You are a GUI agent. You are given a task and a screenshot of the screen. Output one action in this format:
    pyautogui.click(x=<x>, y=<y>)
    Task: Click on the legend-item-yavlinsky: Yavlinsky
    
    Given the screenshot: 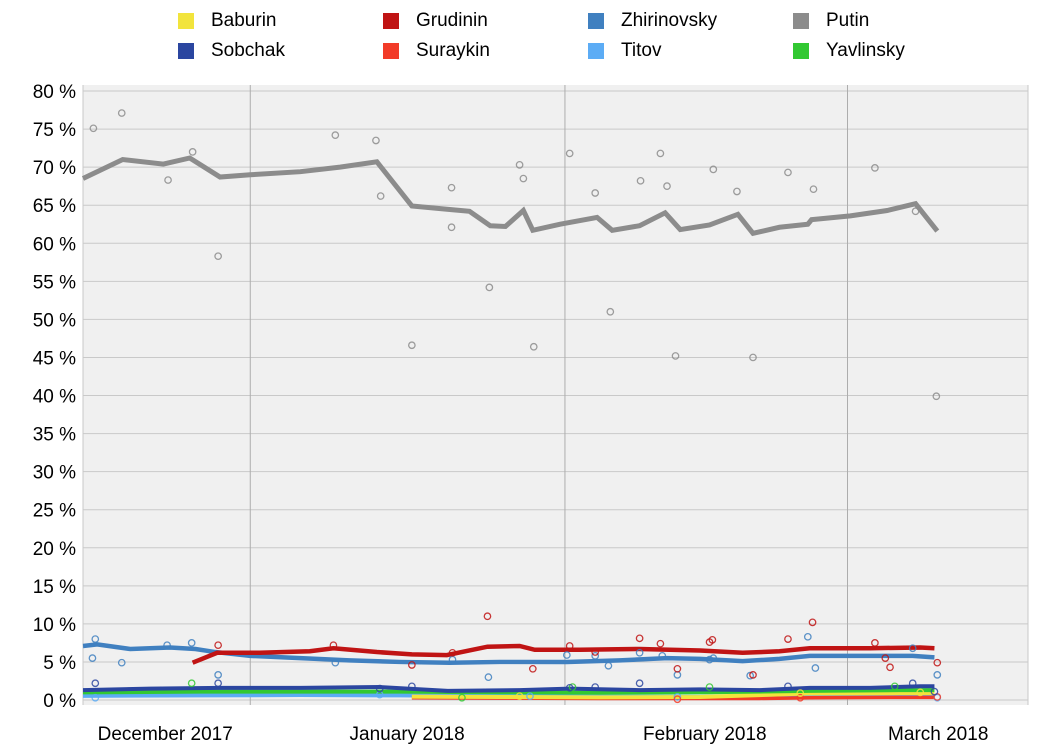 What is the action you would take?
    pyautogui.click(x=849, y=51)
    